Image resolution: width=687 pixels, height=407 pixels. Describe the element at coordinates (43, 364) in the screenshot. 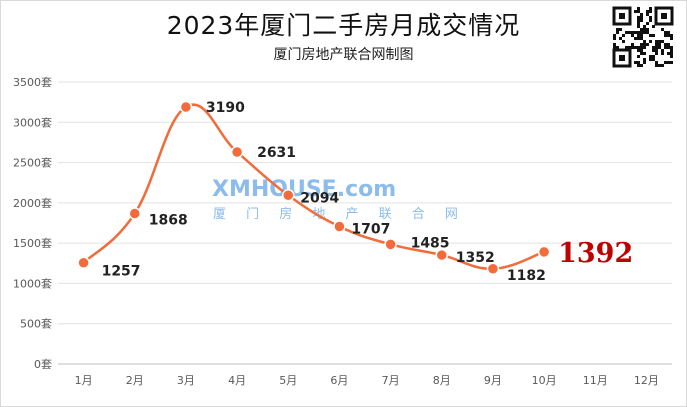

I see `y-tick-label: 0套` at that location.